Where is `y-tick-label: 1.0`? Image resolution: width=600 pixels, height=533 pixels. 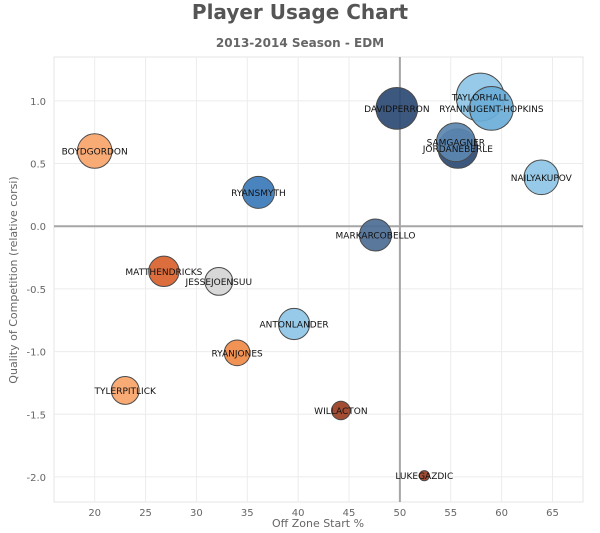 y-tick-label: 1.0 is located at coordinates (38, 102).